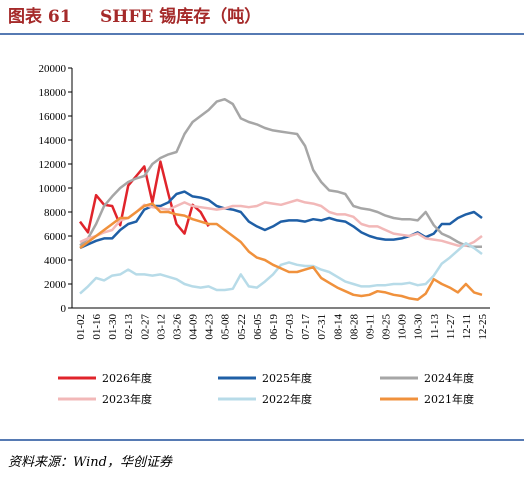 This screenshot has height=480, width=524. Describe the element at coordinates (177, 327) in the screenshot. I see `x-tick-label: 03-26` at that location.